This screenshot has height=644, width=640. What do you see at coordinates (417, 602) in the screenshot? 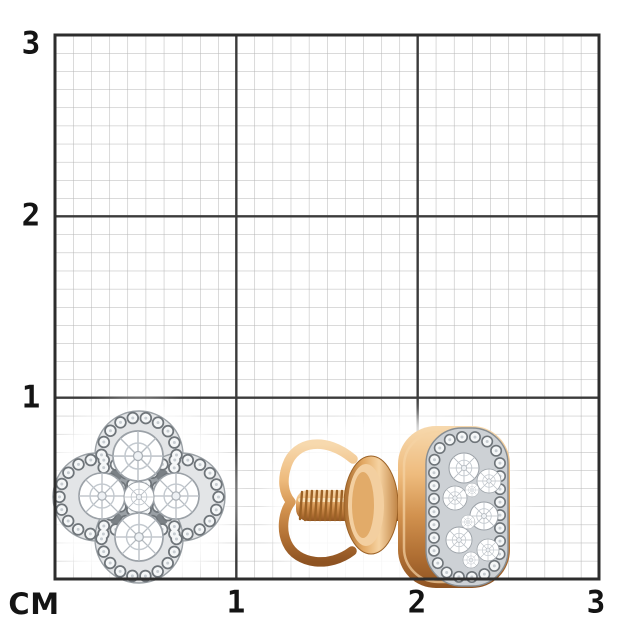
I see `x-axis-label-2: 2` at bounding box center [417, 602].